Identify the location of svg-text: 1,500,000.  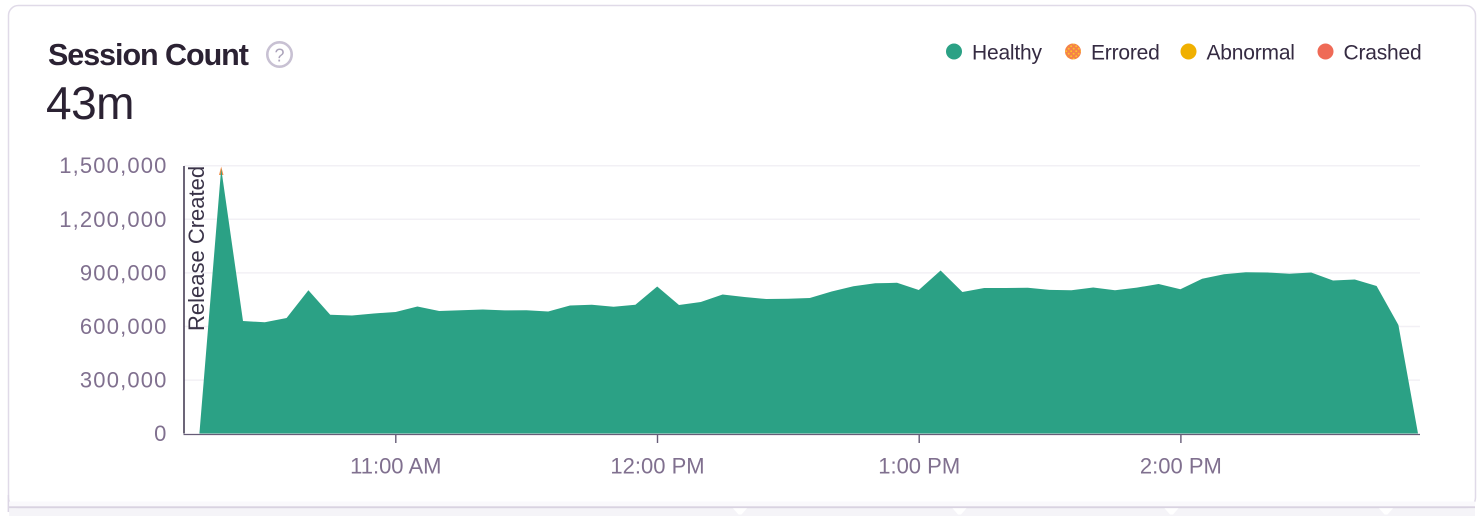
(113, 165).